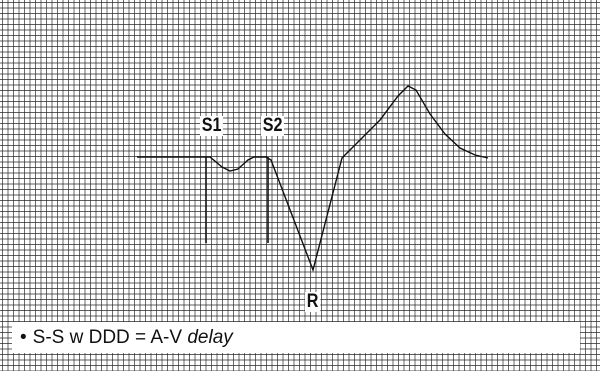  Describe the element at coordinates (296, 337) in the screenshot. I see `caption-box: • S-S w DDD = A-V delay` at that location.